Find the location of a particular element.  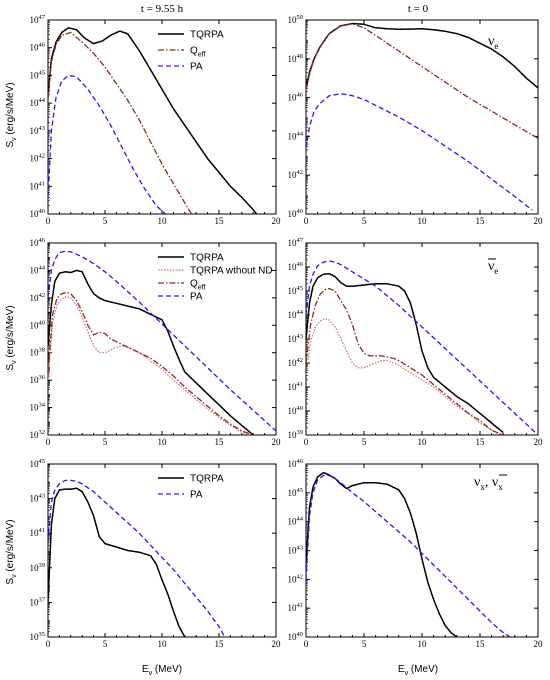

flavor-label-electron: νe is located at coordinates (493, 42).